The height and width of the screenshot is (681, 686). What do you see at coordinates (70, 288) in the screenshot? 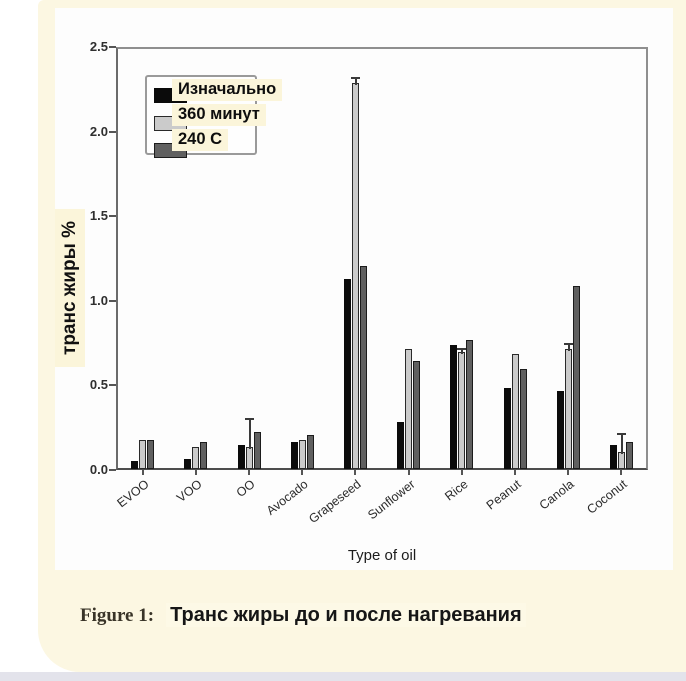
I see `y-axis-title: транс жиры %` at bounding box center [70, 288].